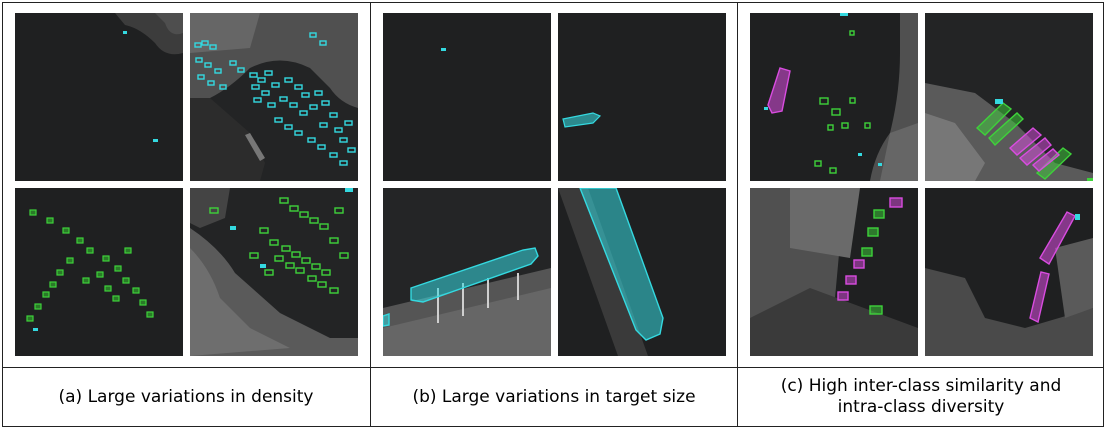 The image size is (1108, 431). What do you see at coordinates (186, 396) in the screenshot?
I see `caption-panel-a: (a) Large variations in density` at bounding box center [186, 396].